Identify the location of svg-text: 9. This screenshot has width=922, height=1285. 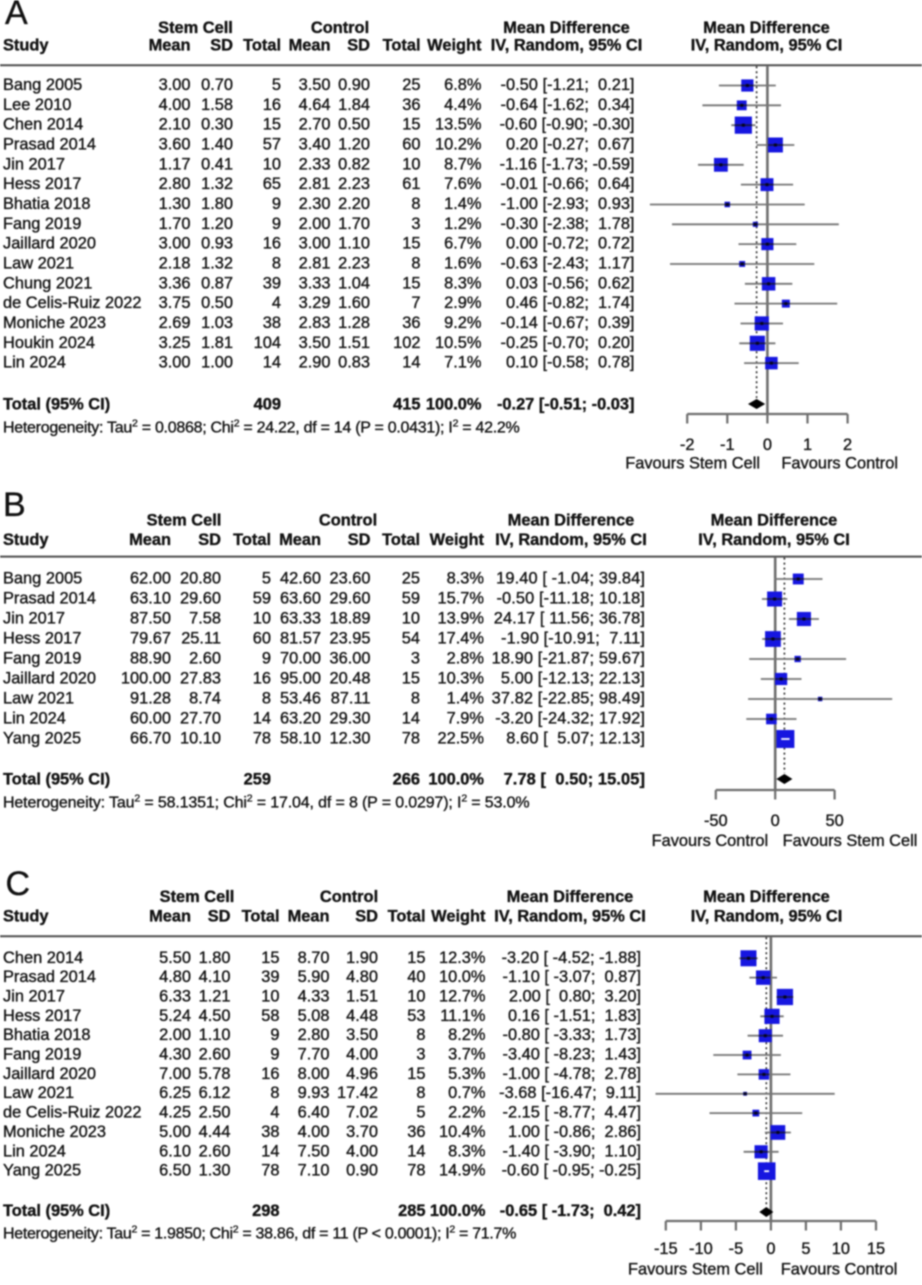
(274, 1055).